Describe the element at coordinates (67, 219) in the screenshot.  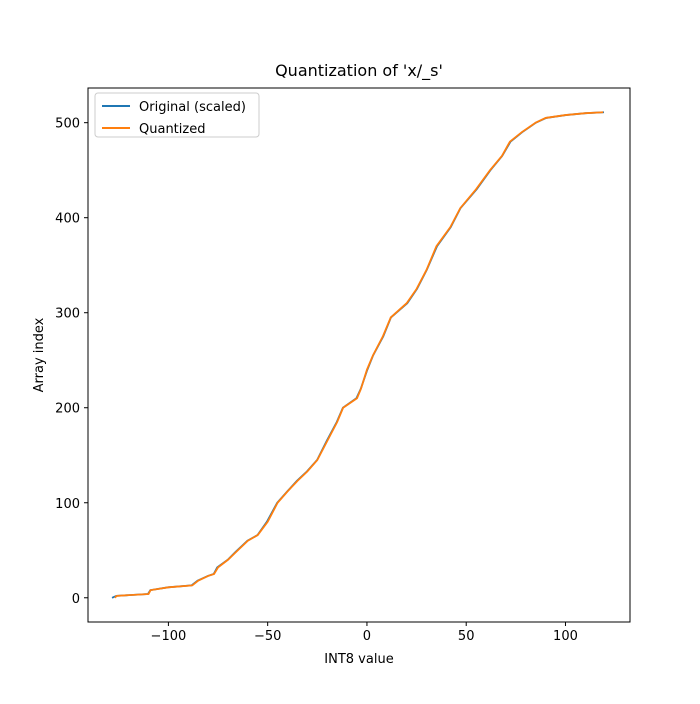
I see `y-tick-label: 400` at that location.